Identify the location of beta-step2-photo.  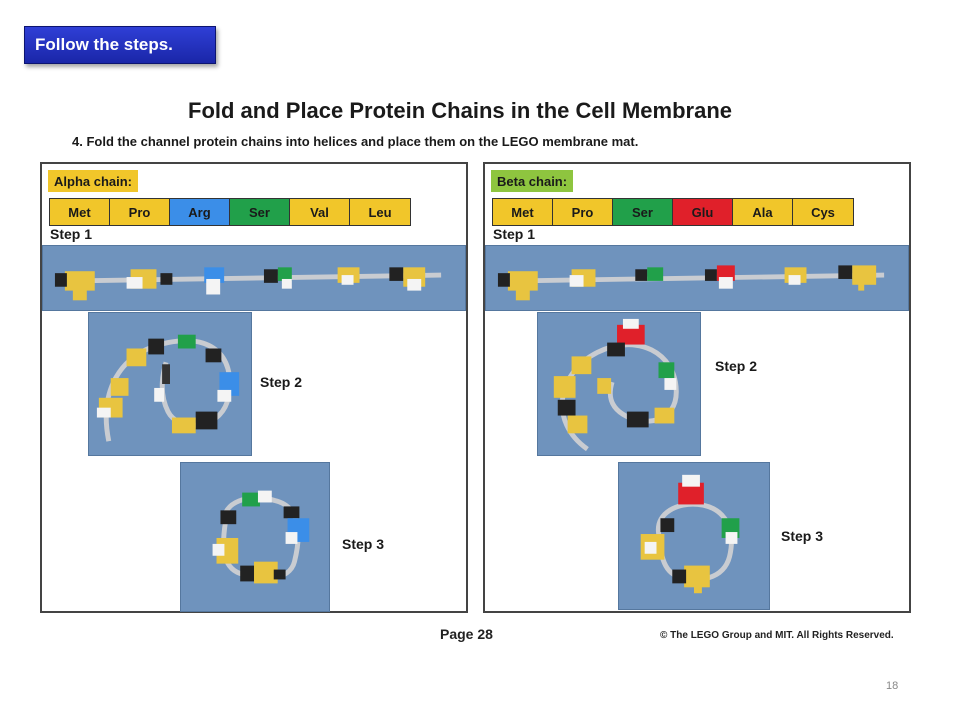
(619, 384).